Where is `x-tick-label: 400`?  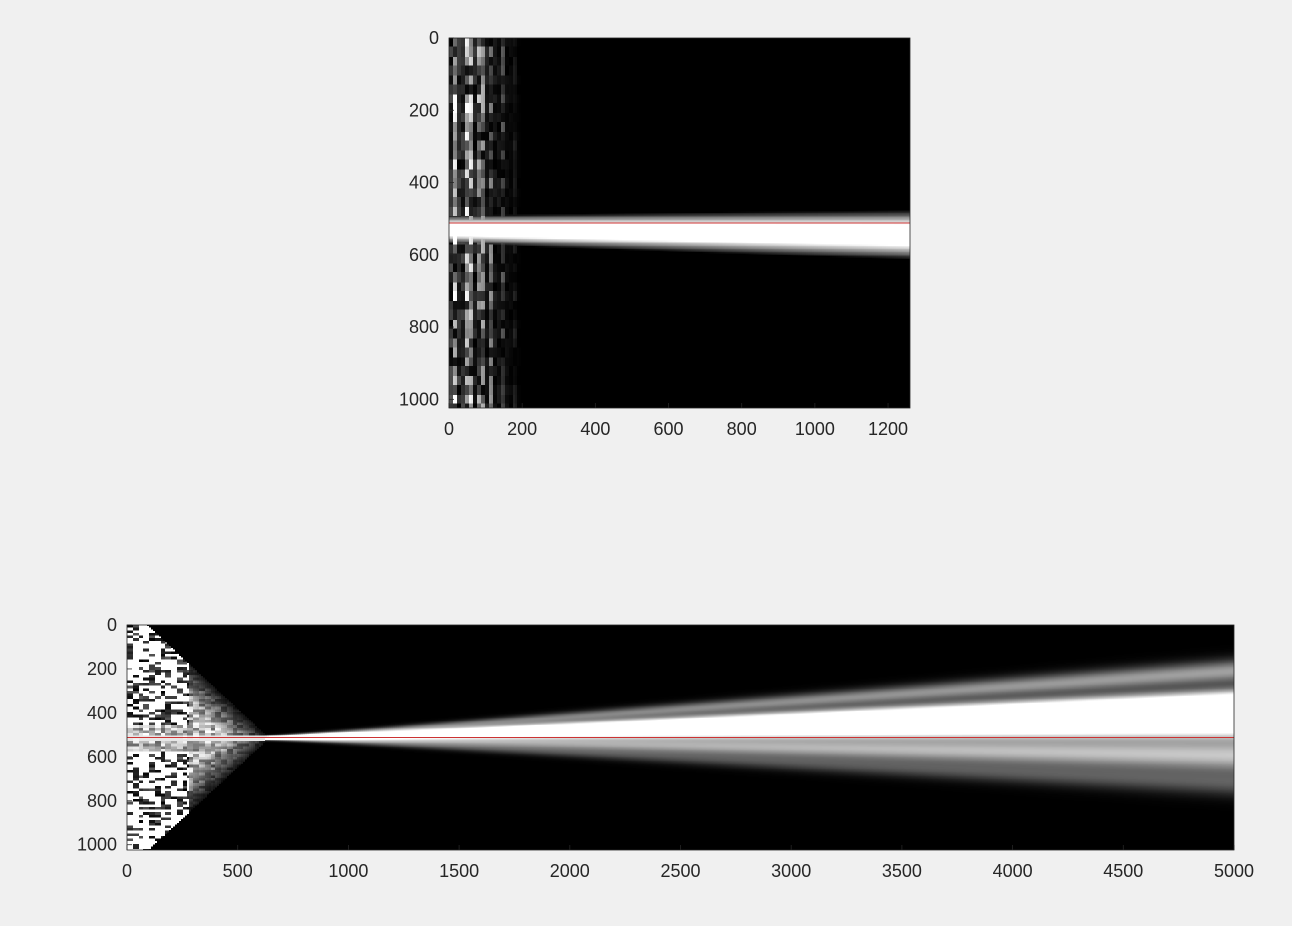 x-tick-label: 400 is located at coordinates (595, 429).